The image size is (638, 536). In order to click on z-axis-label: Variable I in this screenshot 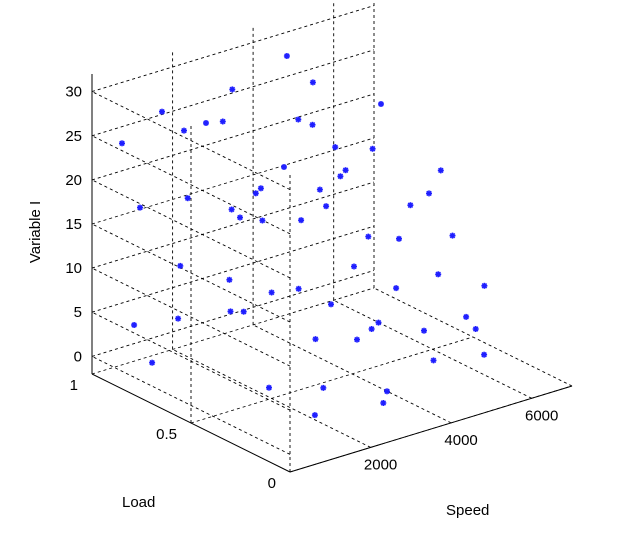, I will do `click(35, 232)`.